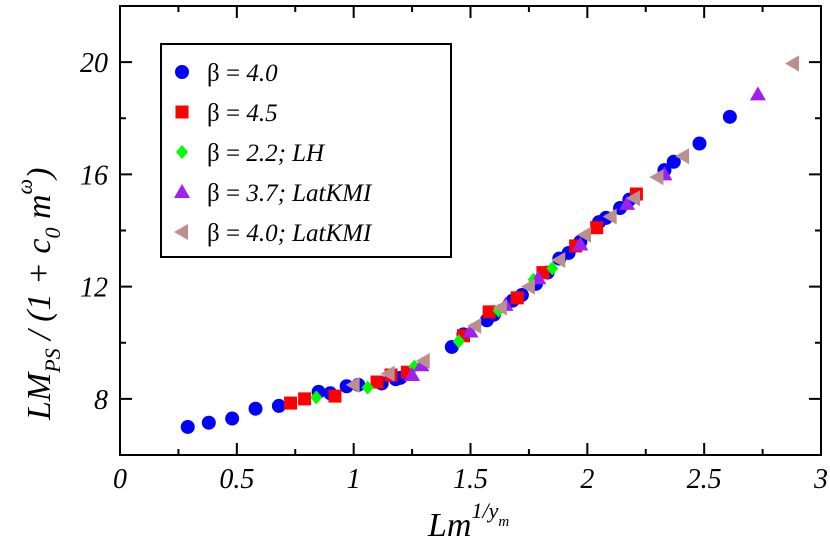 The height and width of the screenshot is (548, 830). What do you see at coordinates (242, 73) in the screenshot?
I see `legend-label: β = 4.0` at bounding box center [242, 73].